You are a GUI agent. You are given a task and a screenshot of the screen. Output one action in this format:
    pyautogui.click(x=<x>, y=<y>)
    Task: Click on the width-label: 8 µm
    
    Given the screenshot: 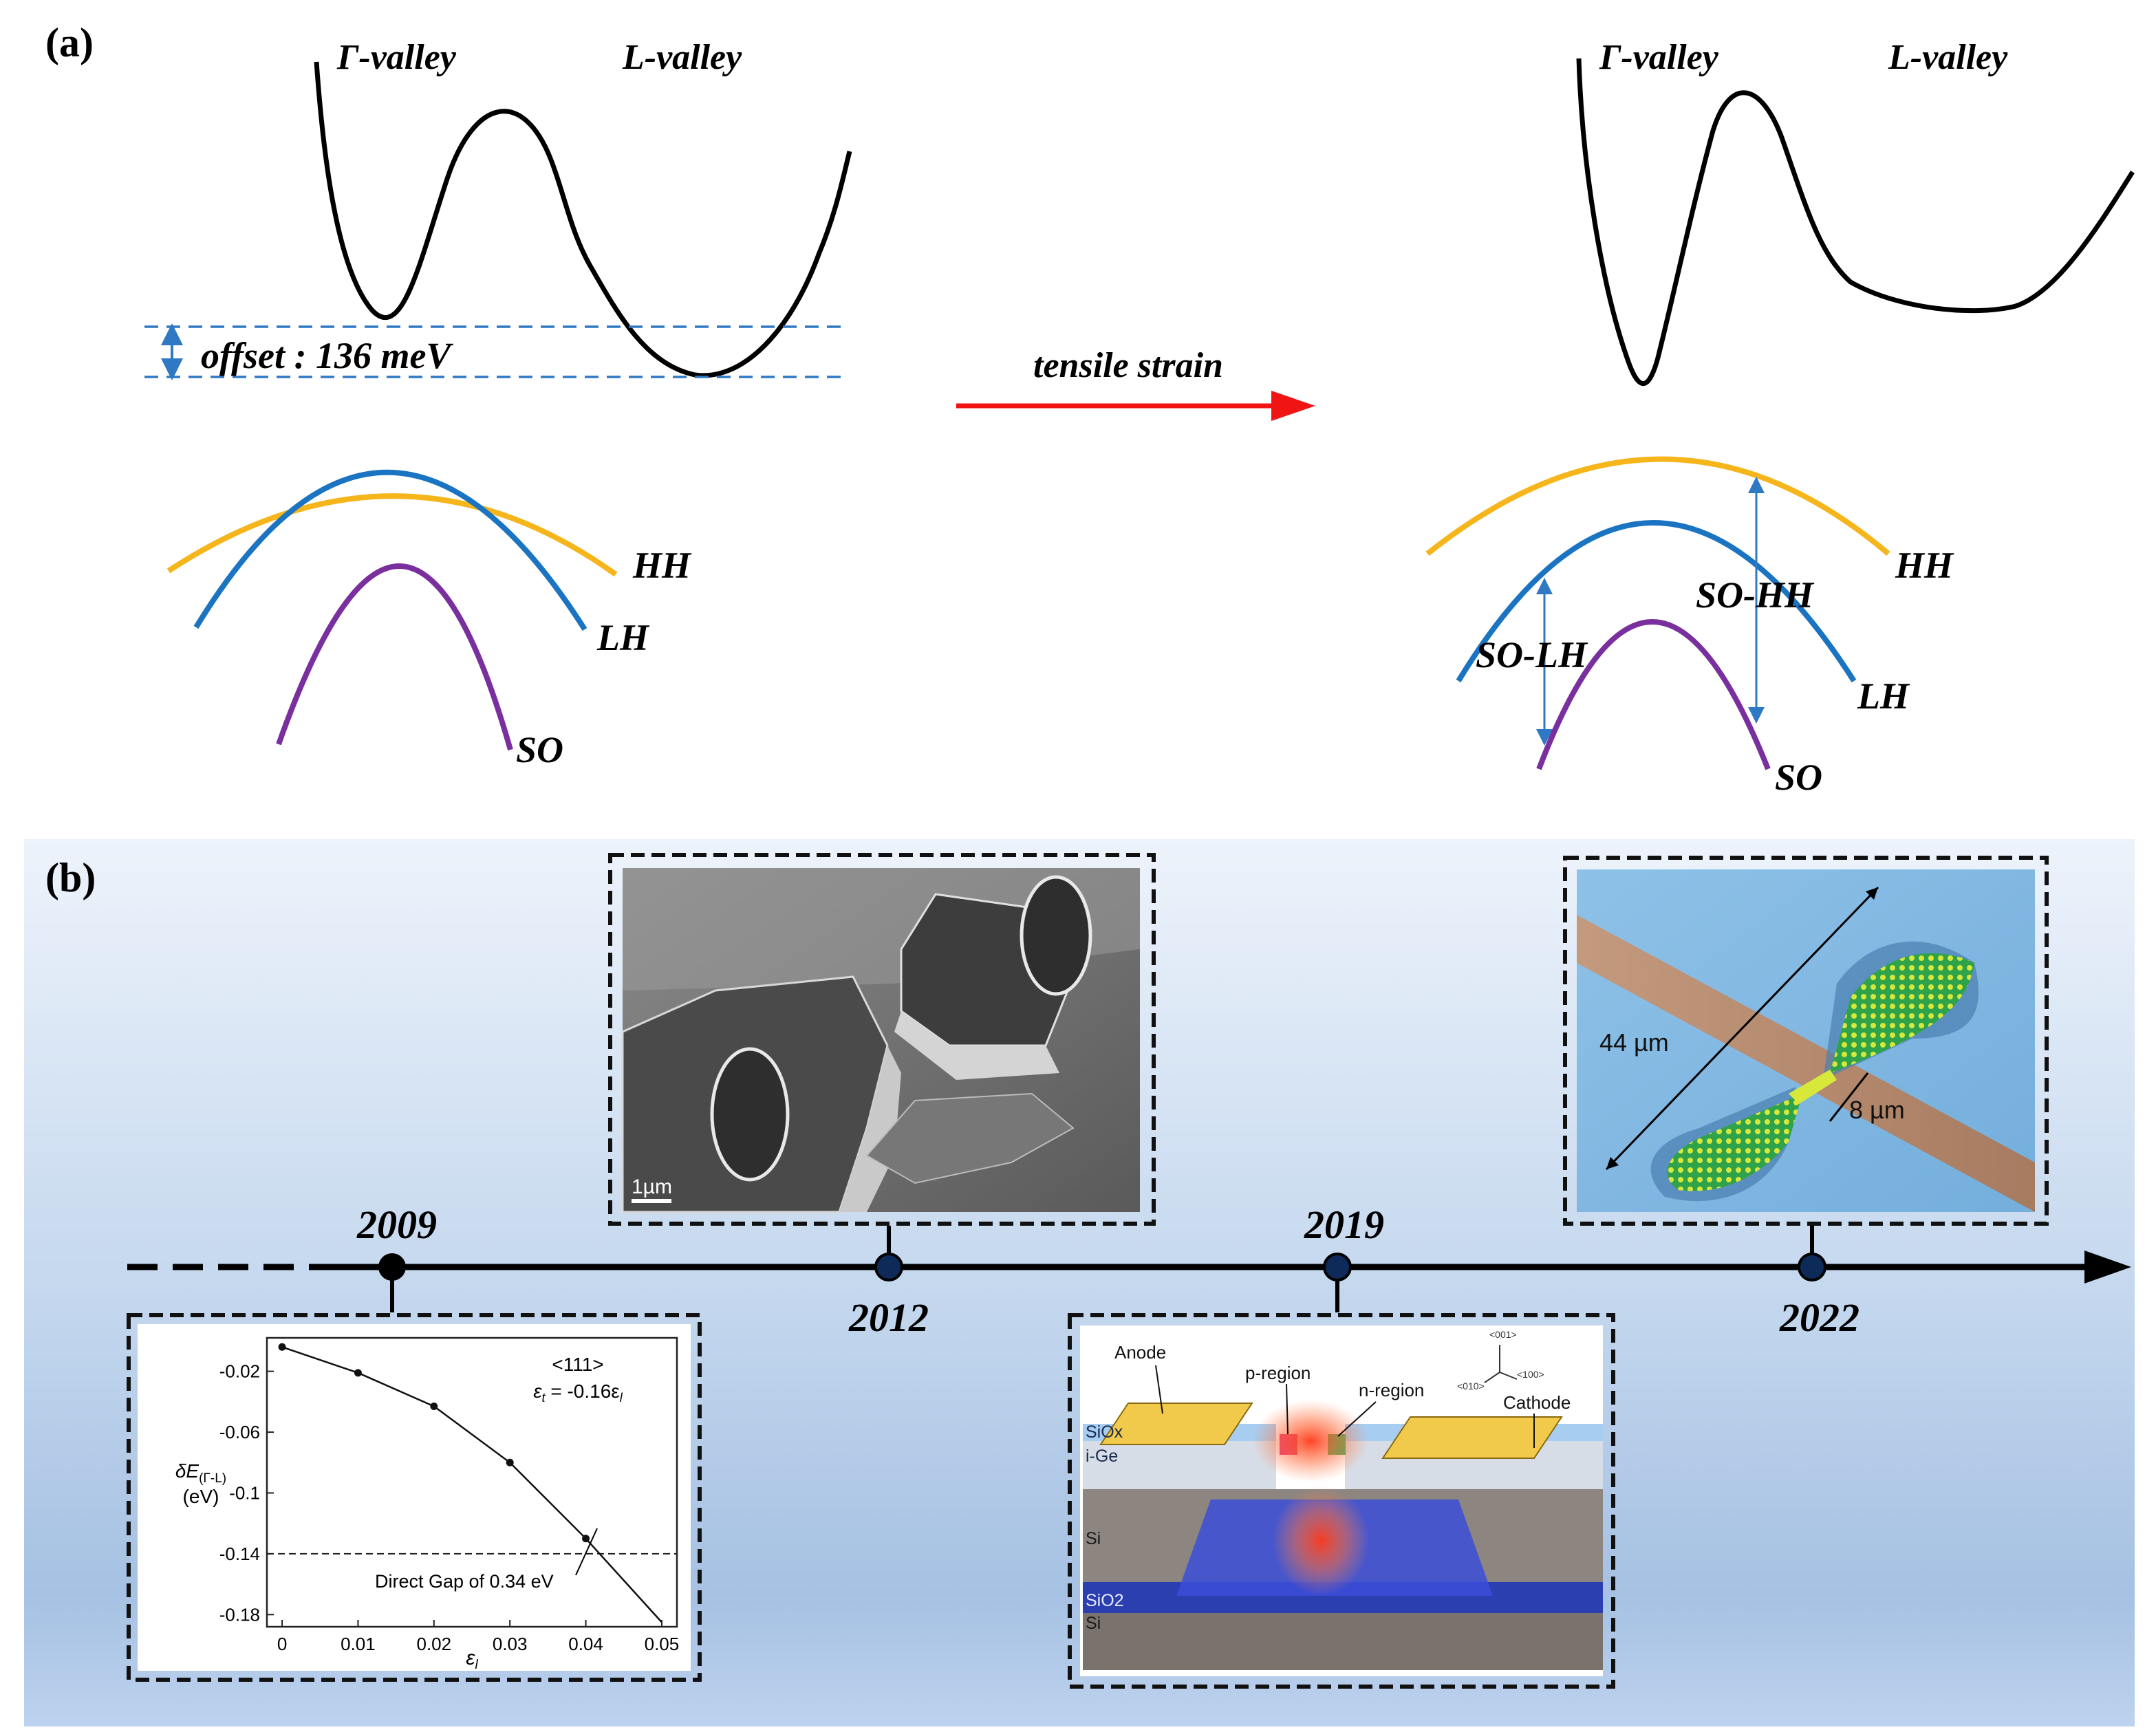 What is the action you would take?
    pyautogui.click(x=1877, y=1110)
    